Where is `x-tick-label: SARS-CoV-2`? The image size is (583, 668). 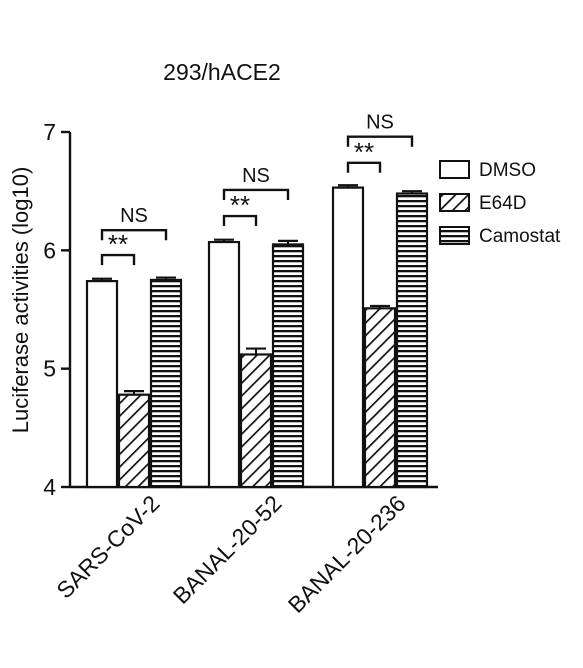 x-tick-label: SARS-CoV-2 is located at coordinates (107, 546).